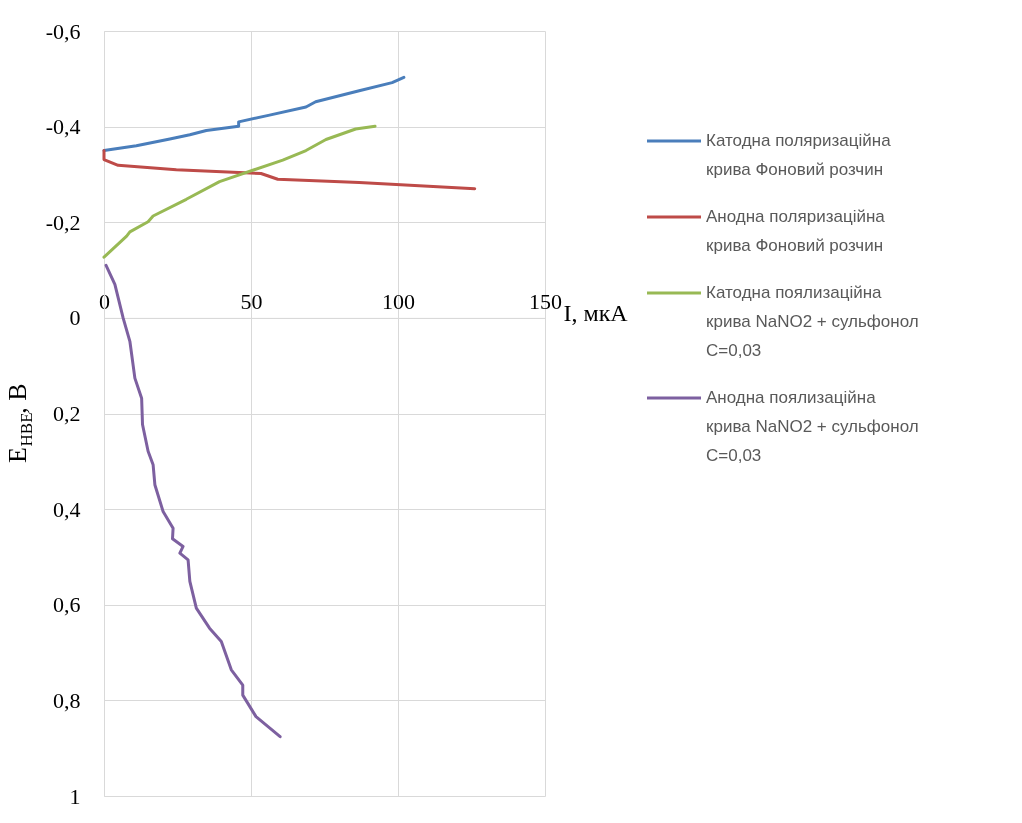 This screenshot has height=823, width=1022. Describe the element at coordinates (596, 313) in the screenshot. I see `x-axis-title: I, мкА` at that location.